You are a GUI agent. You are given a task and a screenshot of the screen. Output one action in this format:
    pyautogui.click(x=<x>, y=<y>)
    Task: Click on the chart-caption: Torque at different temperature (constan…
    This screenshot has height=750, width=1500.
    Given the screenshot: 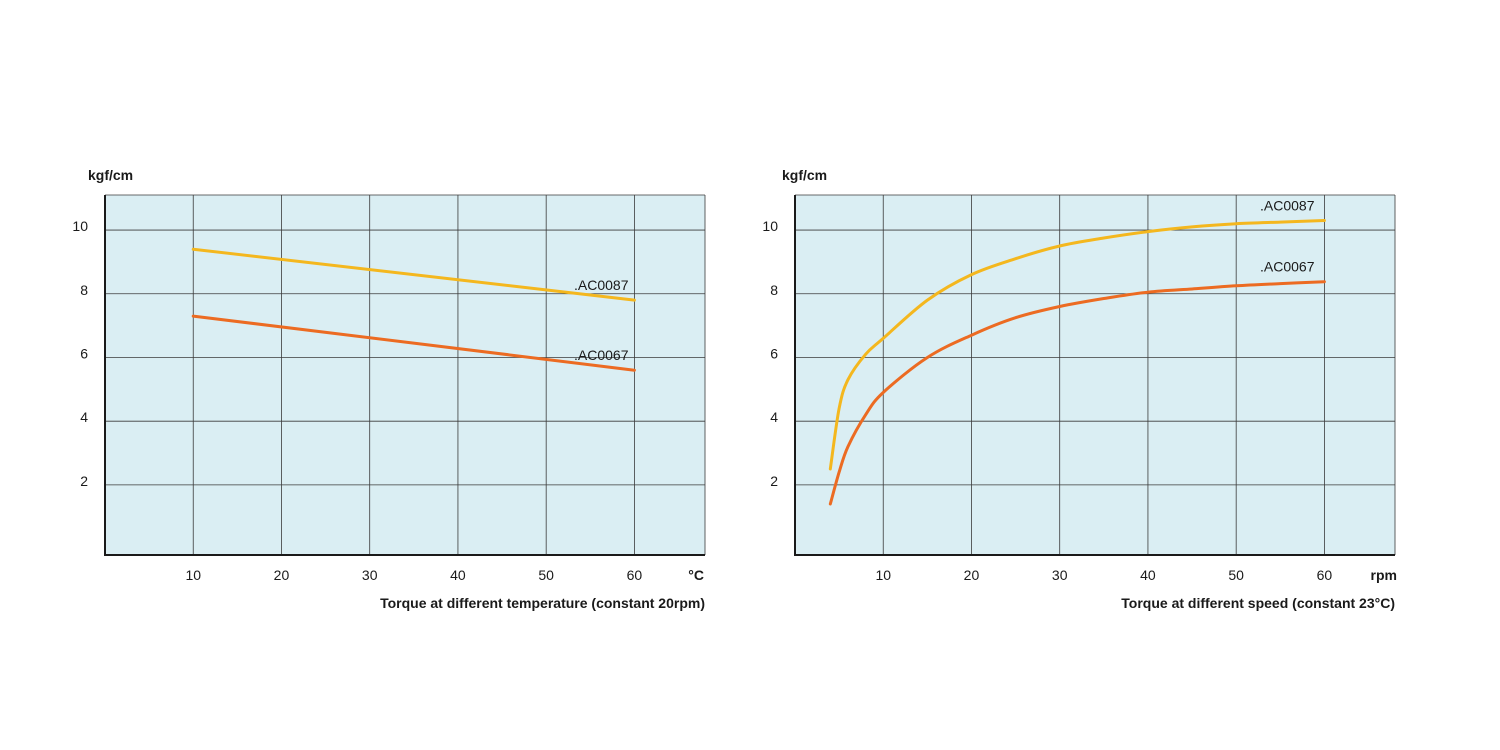 What is the action you would take?
    pyautogui.click(x=542, y=603)
    